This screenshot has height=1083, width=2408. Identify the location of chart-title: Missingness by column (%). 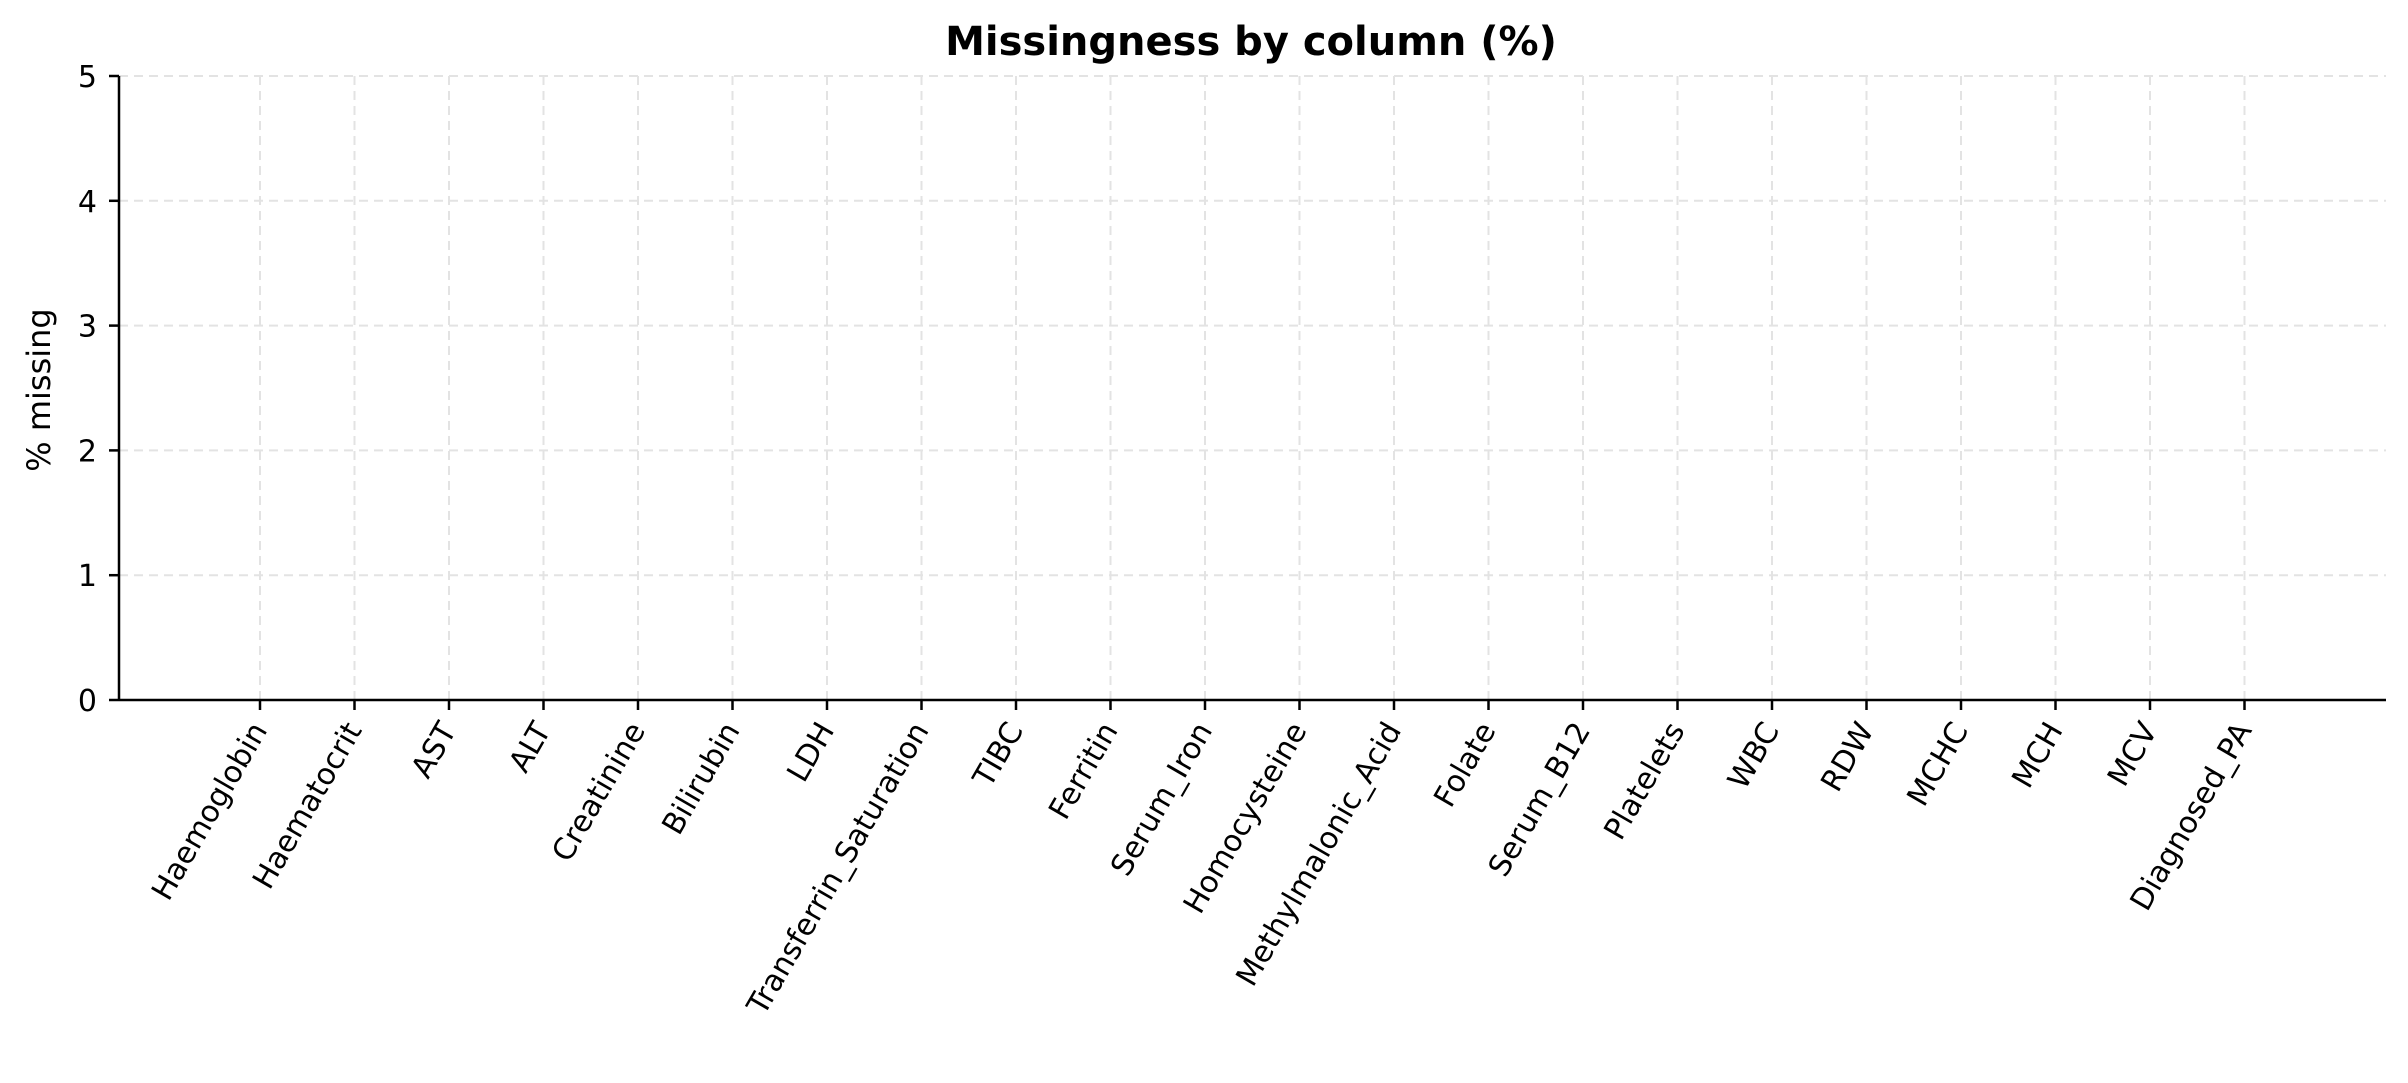
(1251, 42).